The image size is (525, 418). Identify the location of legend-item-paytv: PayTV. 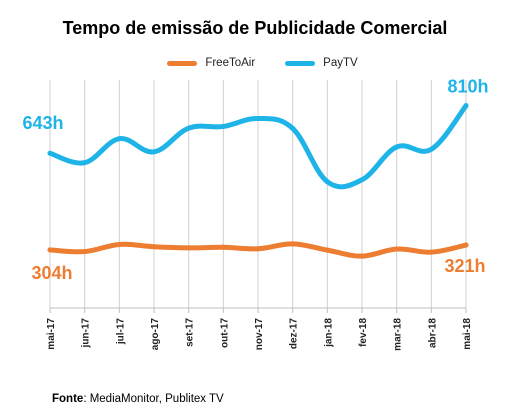
(321, 63).